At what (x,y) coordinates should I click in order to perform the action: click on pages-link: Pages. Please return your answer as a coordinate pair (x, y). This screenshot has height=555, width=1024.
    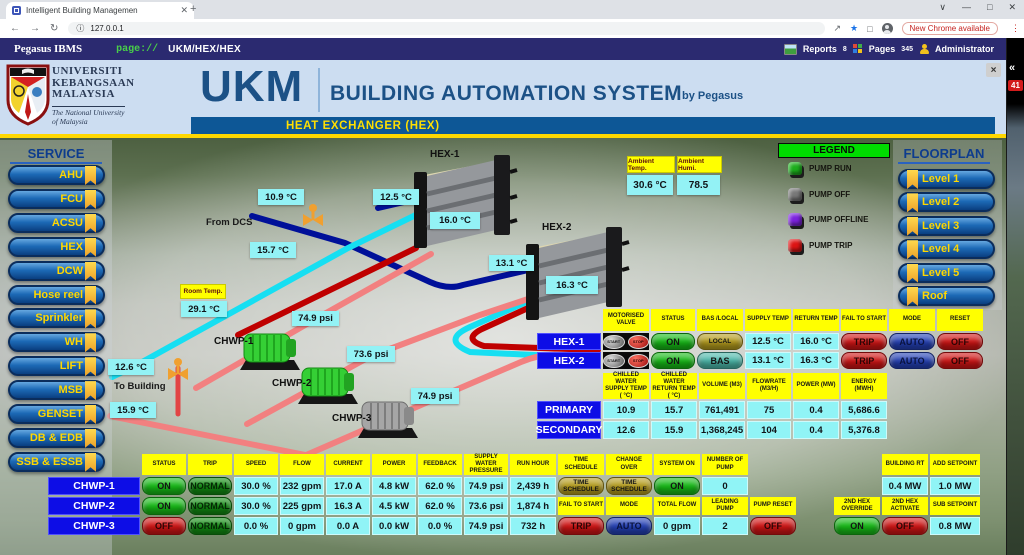
    Looking at the image, I should click on (882, 49).